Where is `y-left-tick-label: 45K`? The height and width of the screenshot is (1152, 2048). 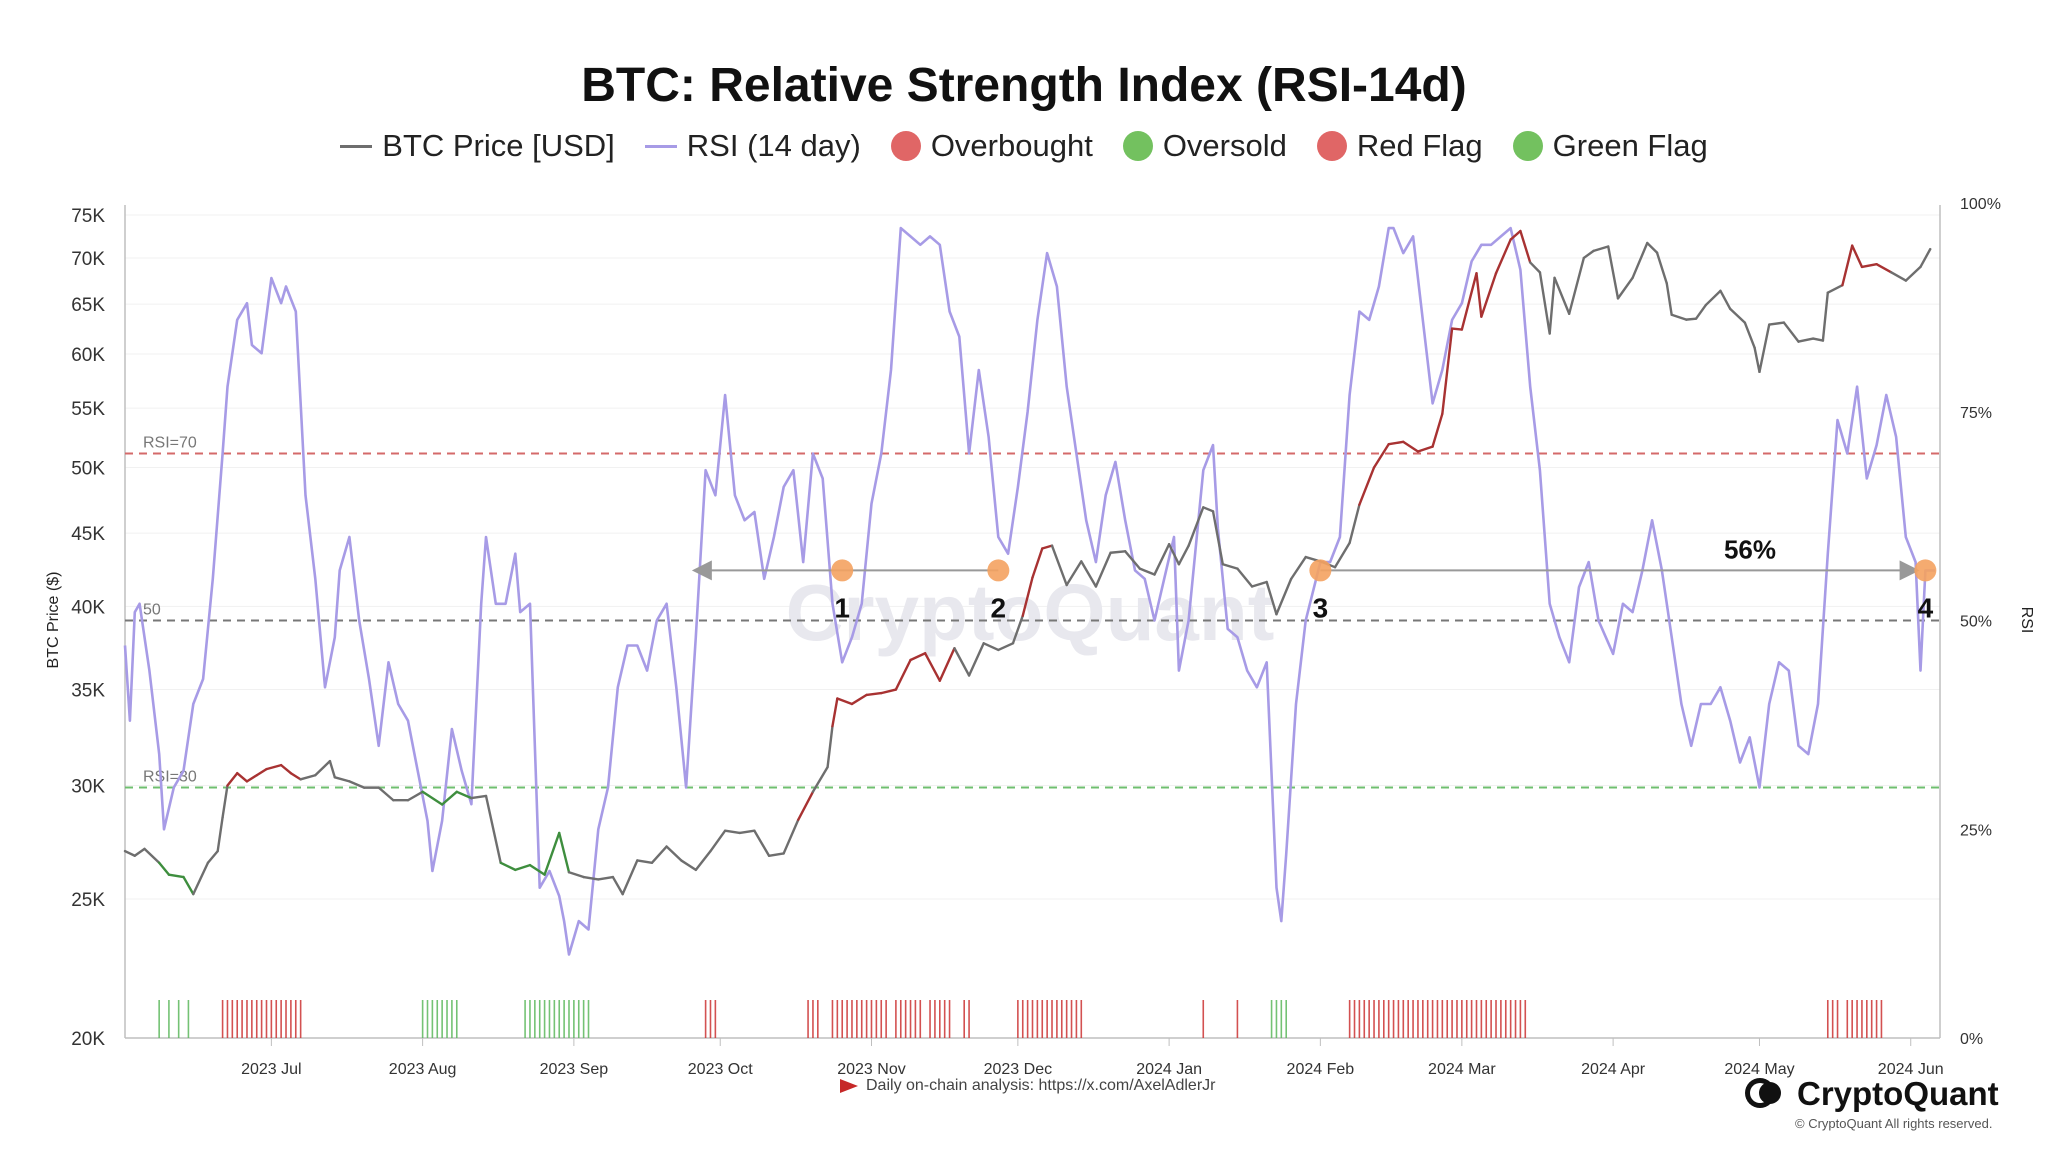
y-left-tick-label: 45K is located at coordinates (88, 534).